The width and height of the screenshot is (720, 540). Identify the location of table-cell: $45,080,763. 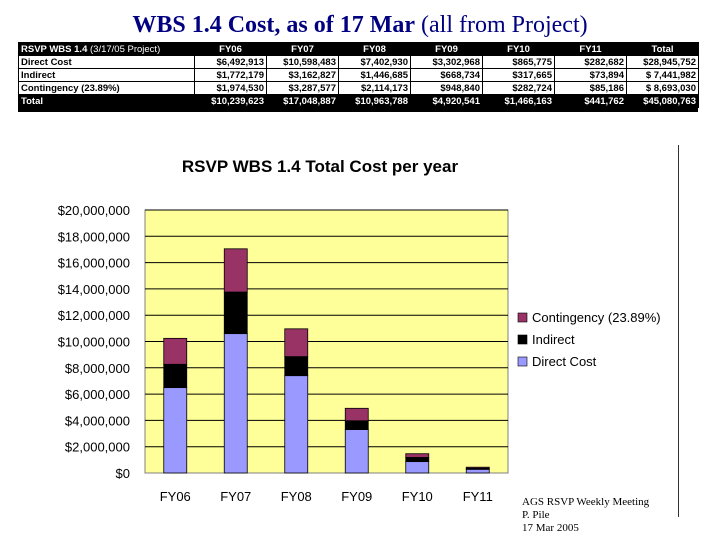
(662, 101).